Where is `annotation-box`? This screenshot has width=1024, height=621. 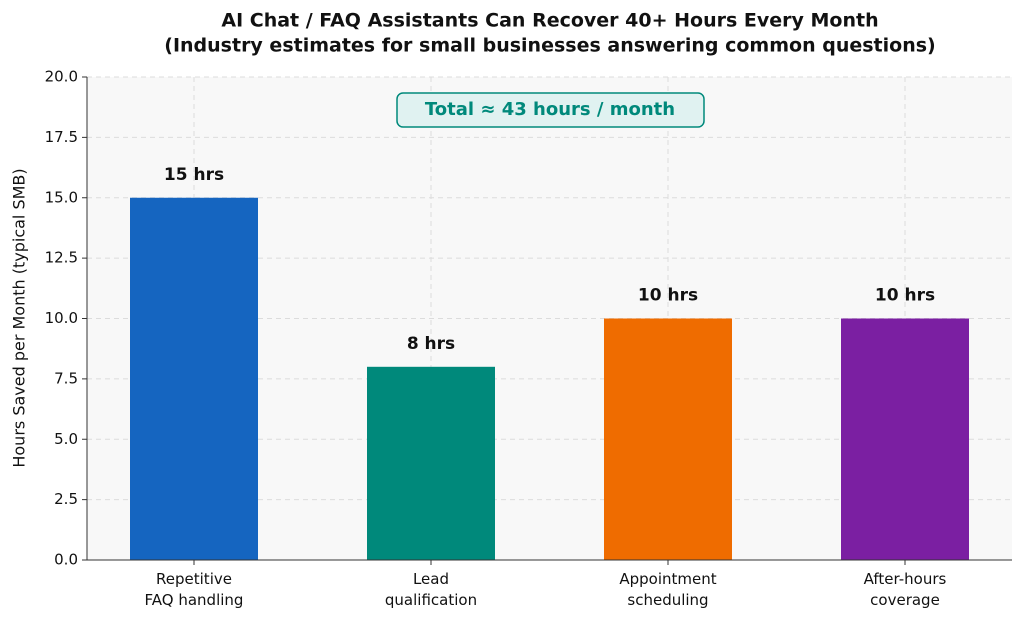 annotation-box is located at coordinates (550, 110).